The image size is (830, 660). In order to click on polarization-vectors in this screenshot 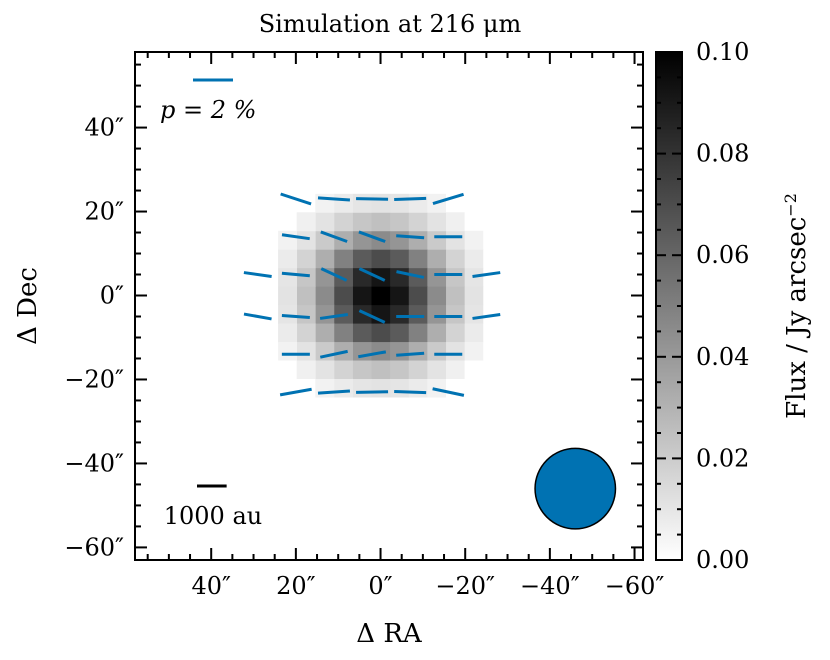, I will do `click(372, 294)`.